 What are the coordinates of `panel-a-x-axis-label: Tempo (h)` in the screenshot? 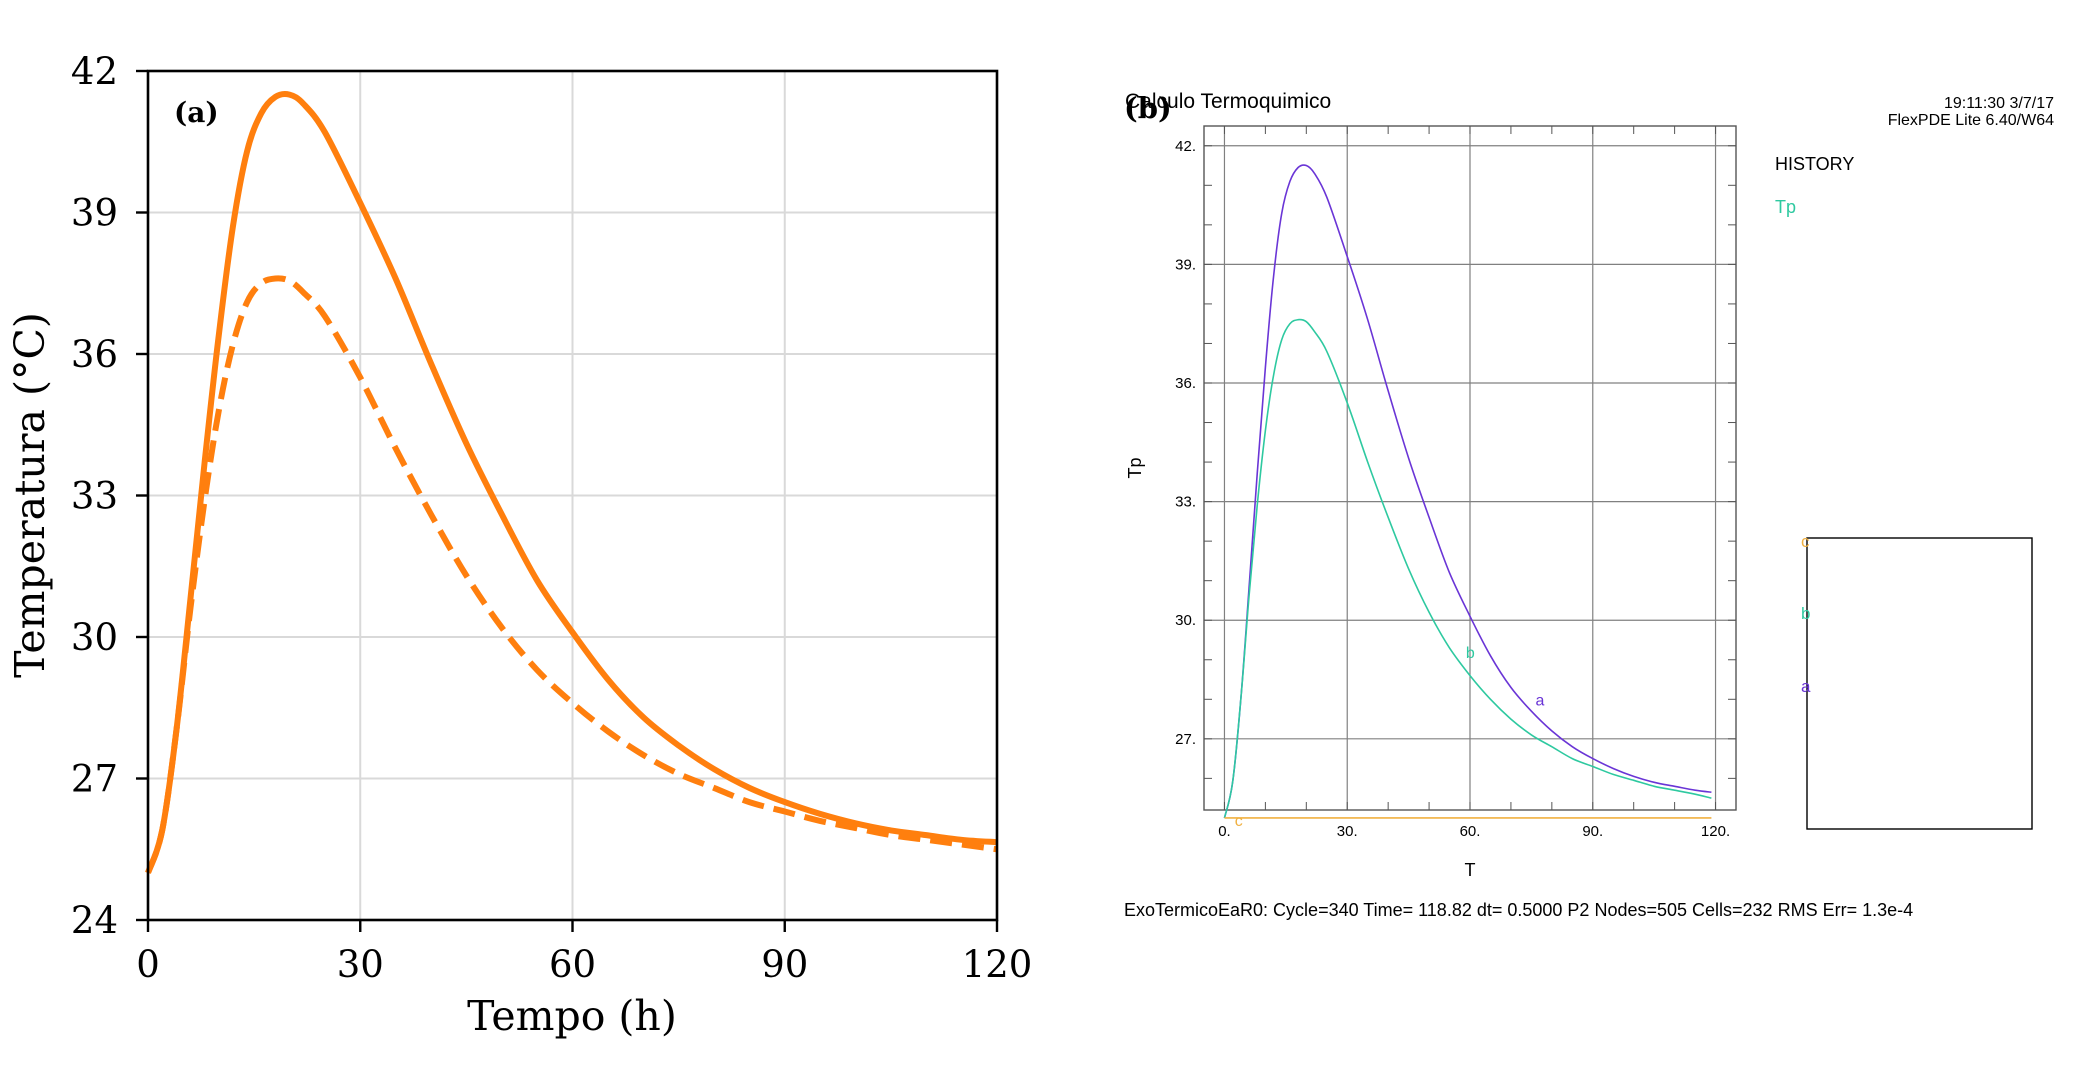 It's located at (572, 1016).